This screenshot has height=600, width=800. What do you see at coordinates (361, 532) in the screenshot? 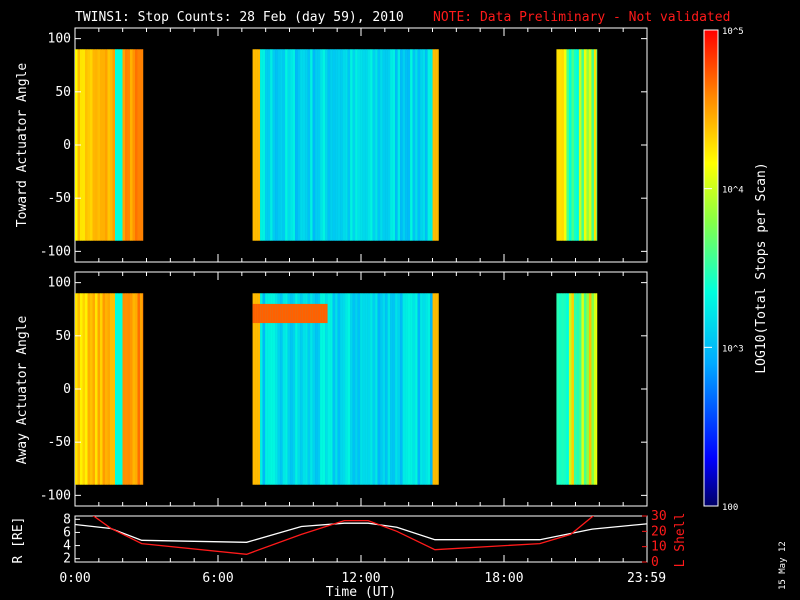
I see `r-series-line` at bounding box center [361, 532].